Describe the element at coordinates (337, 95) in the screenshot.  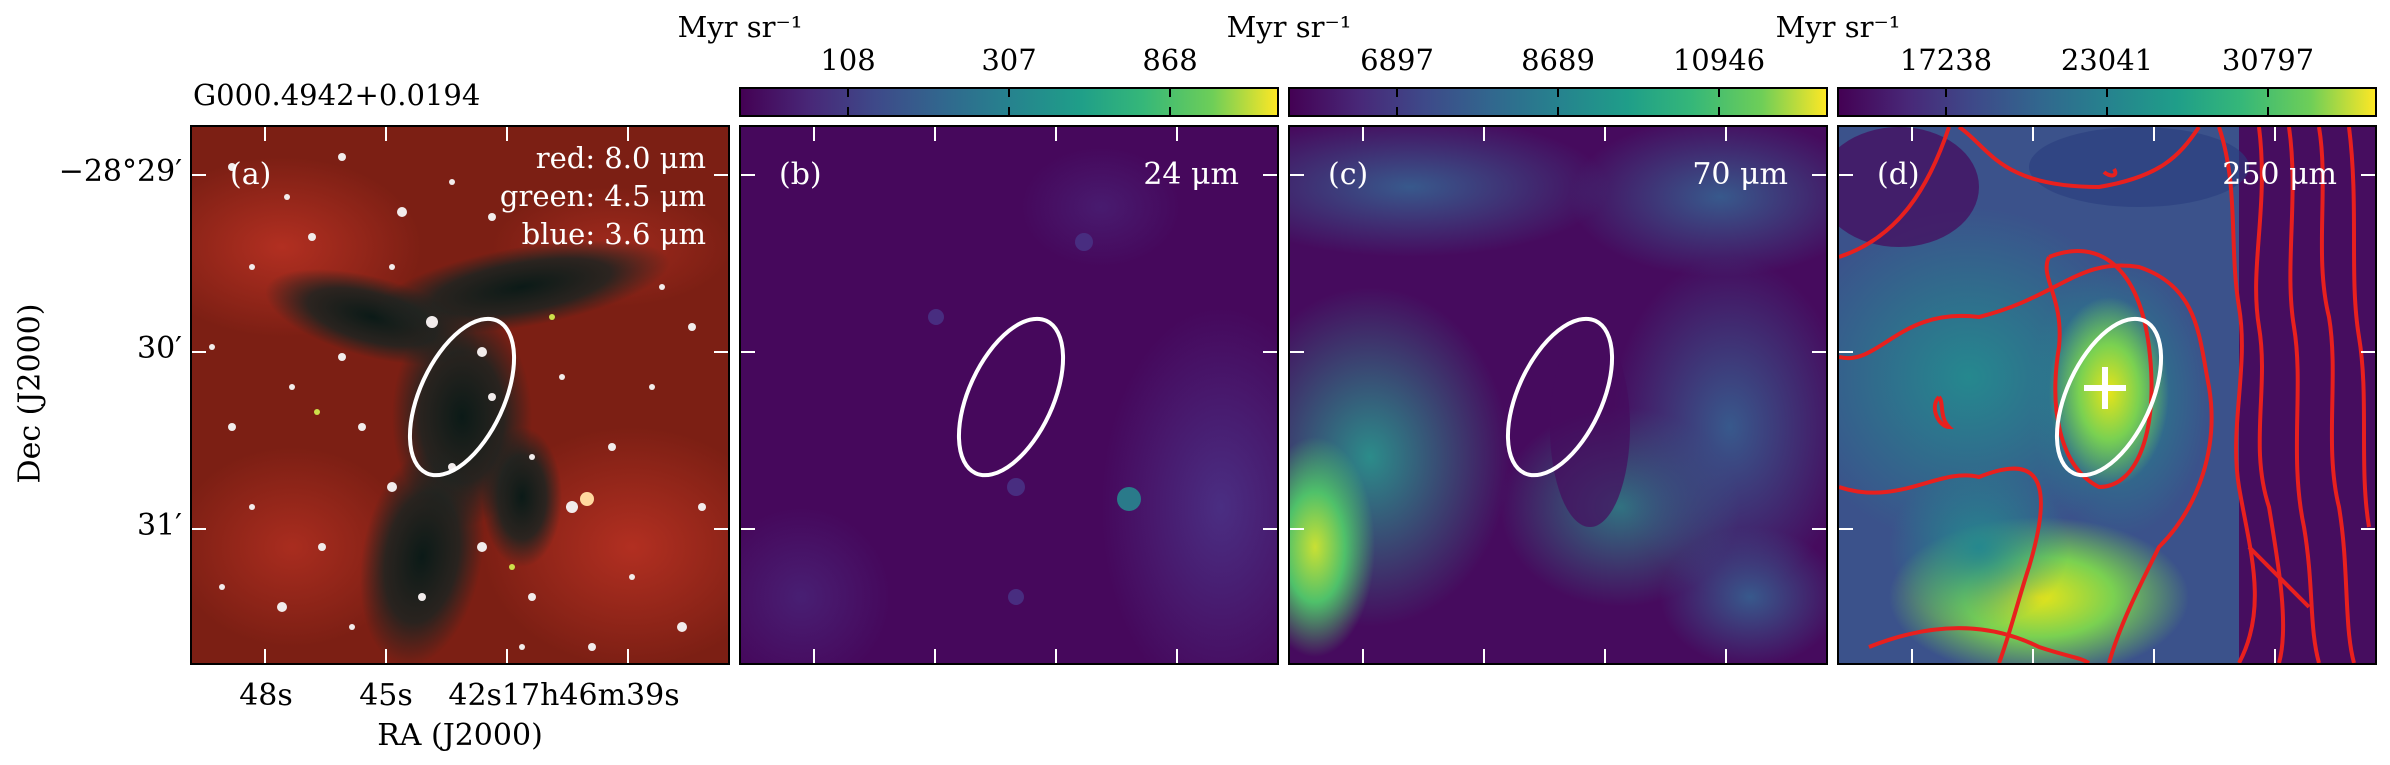
I see `source-name: G000.4942+0.0194` at that location.